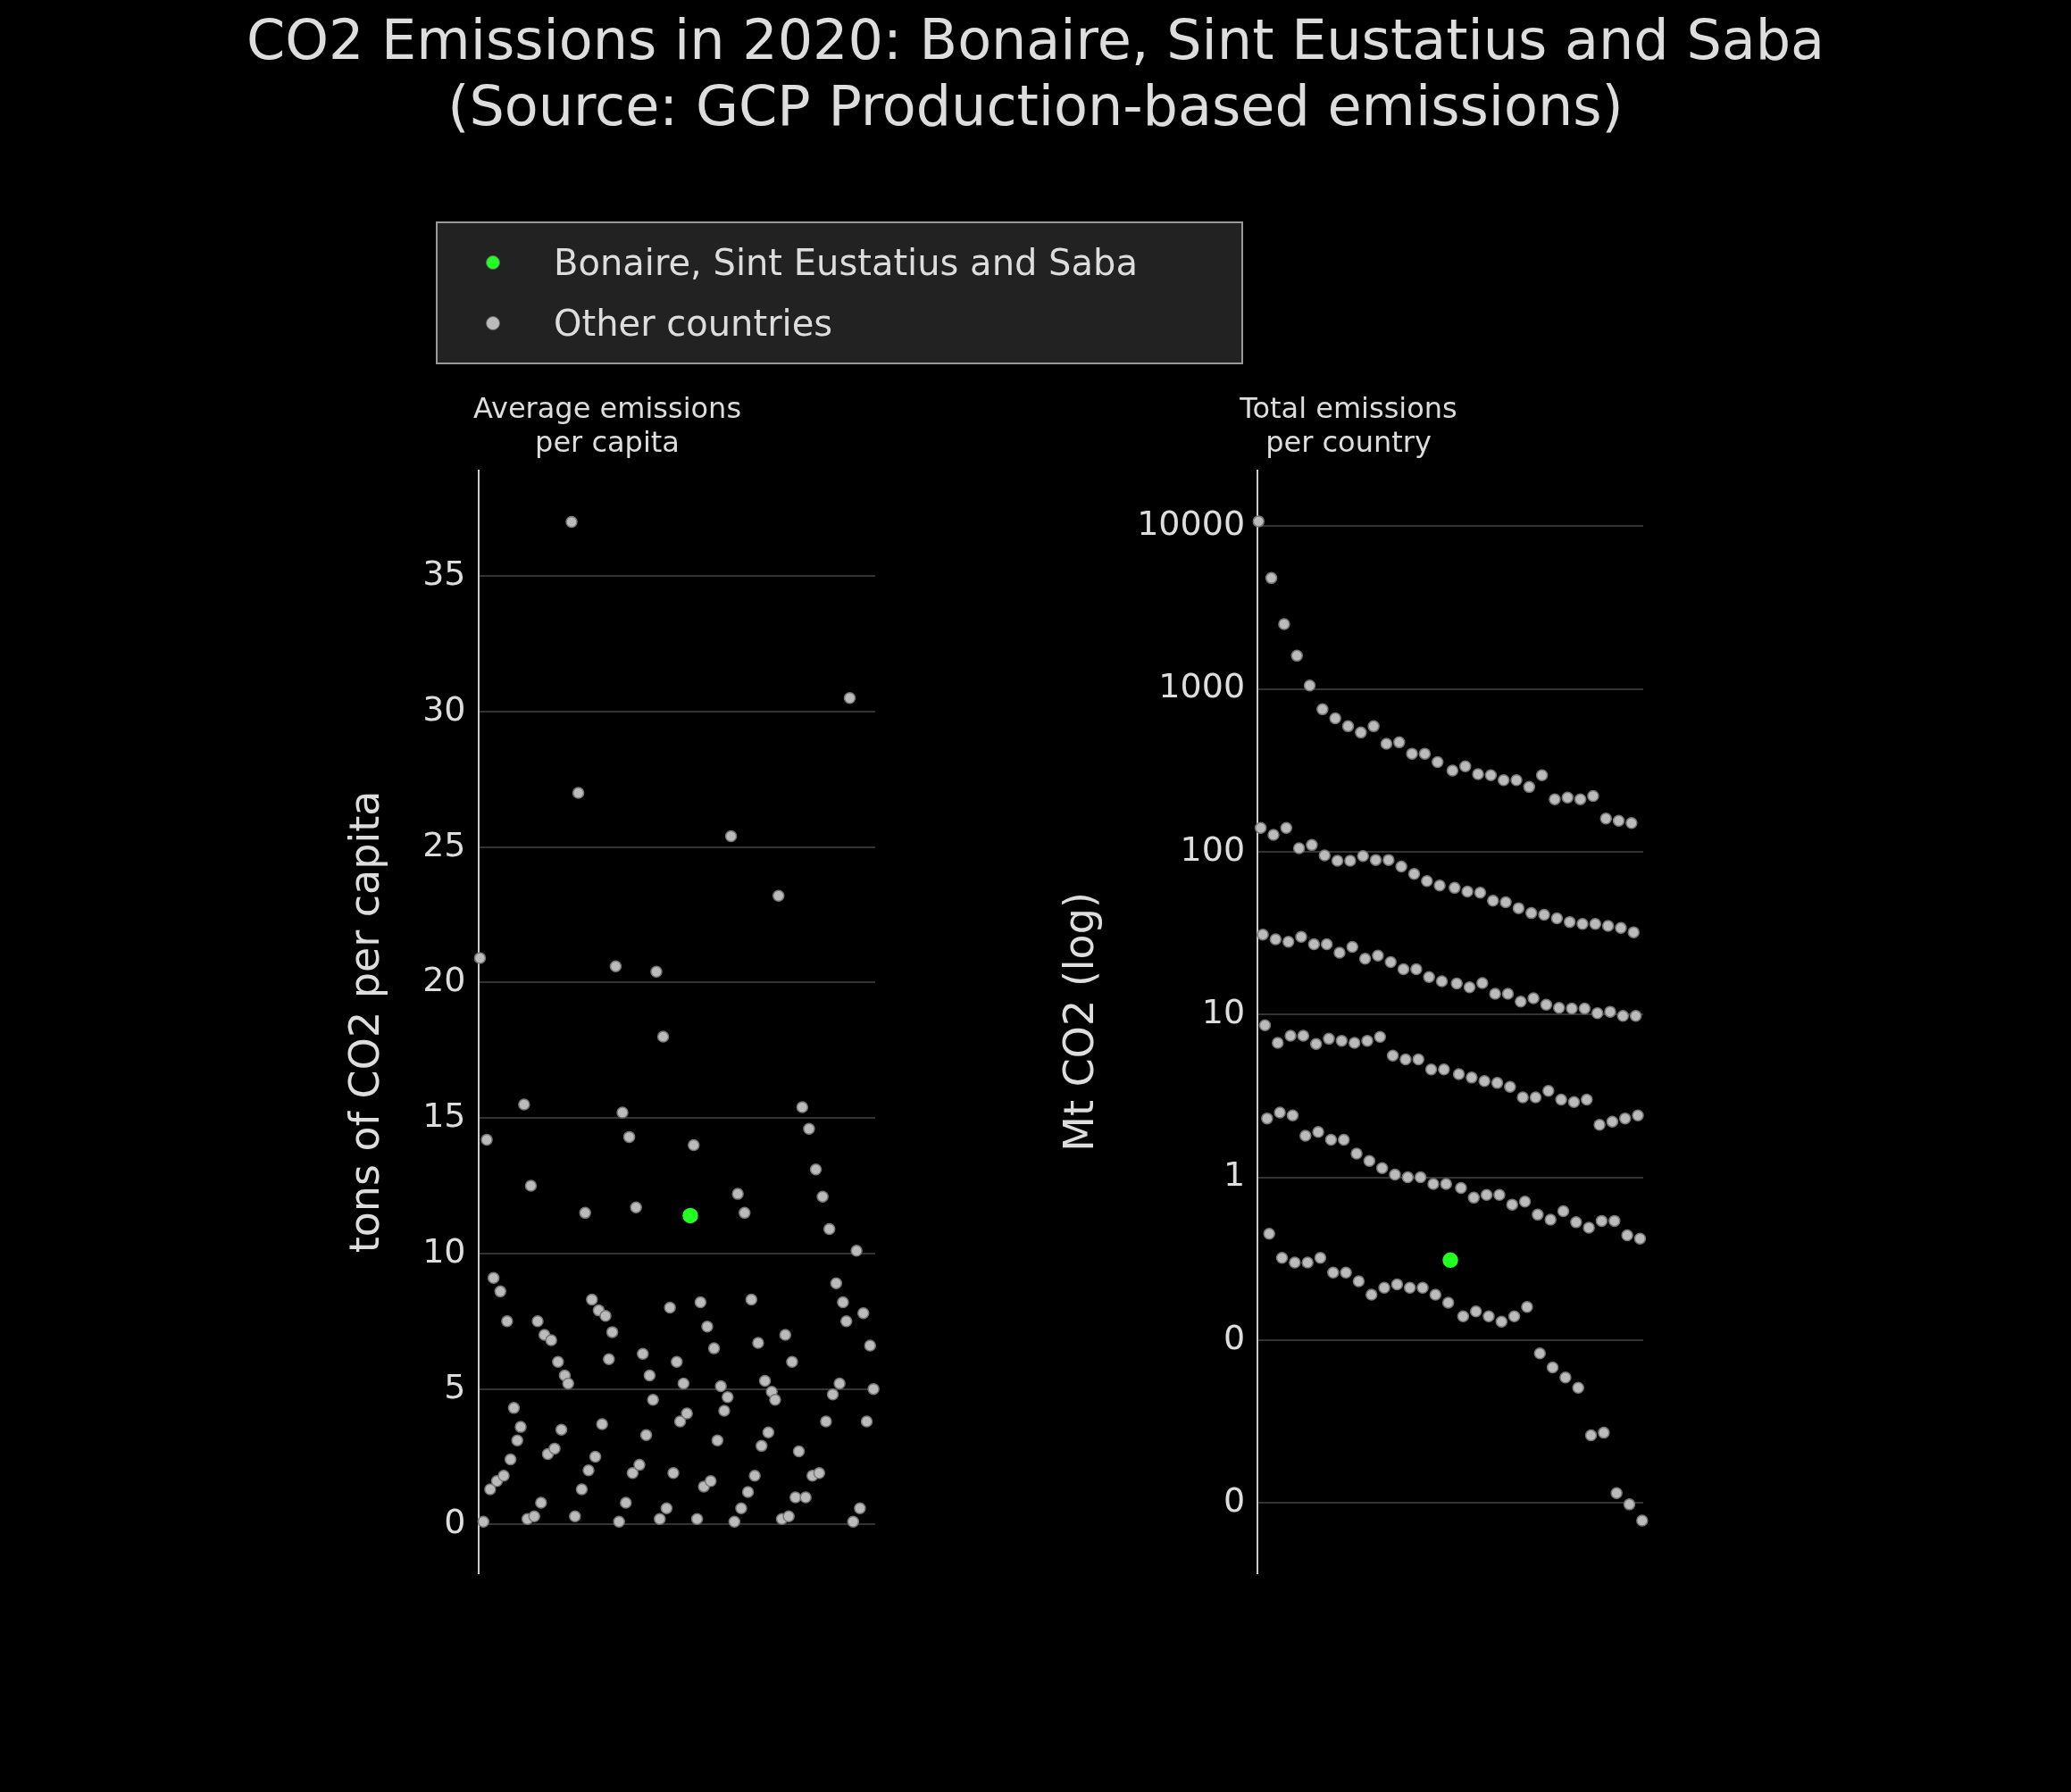 The image size is (2071, 1792). What do you see at coordinates (1035, 73) in the screenshot?
I see `text: CO2 Emissions in 2020: Bonaire, Sint Eustatius and Saba (Source: GCP Production-based emissions)` at bounding box center [1035, 73].